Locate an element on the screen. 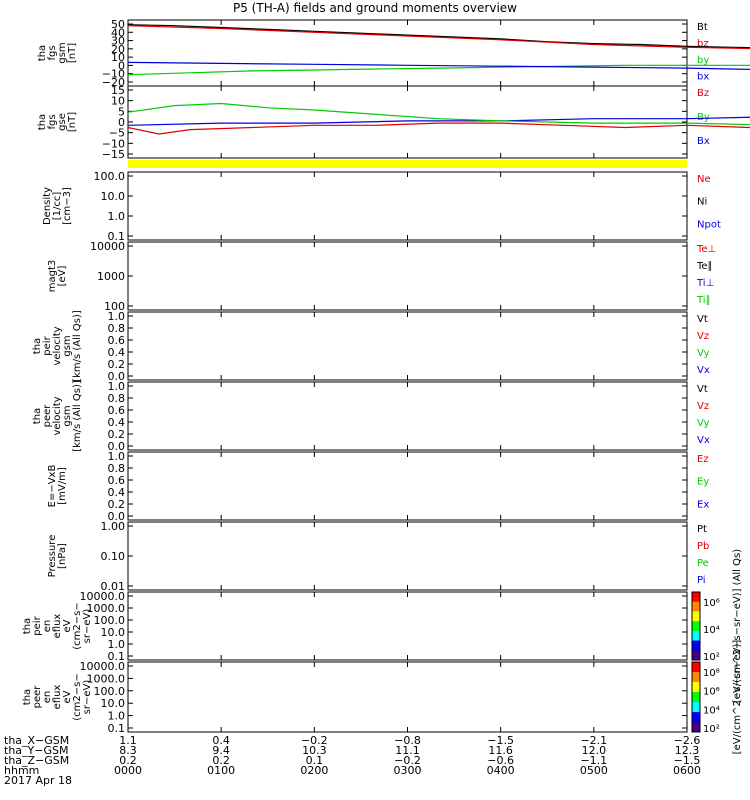 The image size is (750, 800). legend-by: by is located at coordinates (703, 60).